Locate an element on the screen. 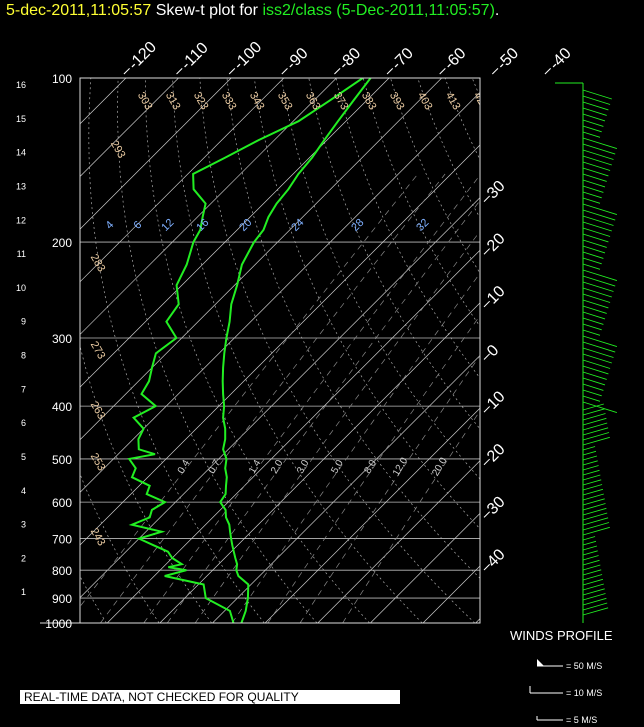 This screenshot has height=727, width=644. title-source-detail: (5-Dec-2011,11:05:57) is located at coordinates (415, 10).